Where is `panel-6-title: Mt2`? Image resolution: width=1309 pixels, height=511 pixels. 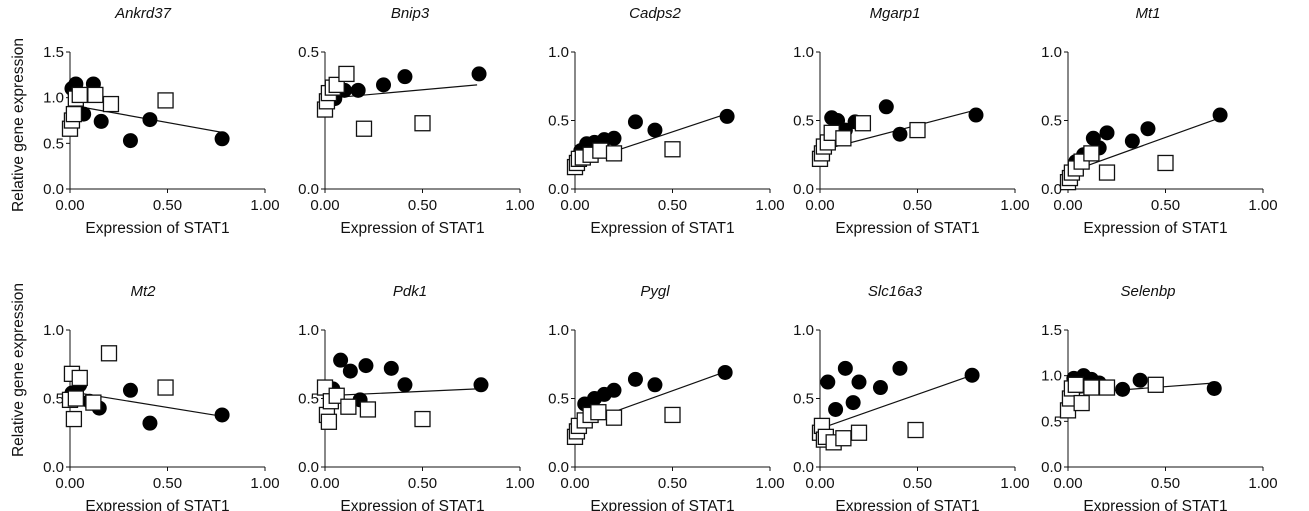
panel-6-title: Mt2 is located at coordinates (143, 291).